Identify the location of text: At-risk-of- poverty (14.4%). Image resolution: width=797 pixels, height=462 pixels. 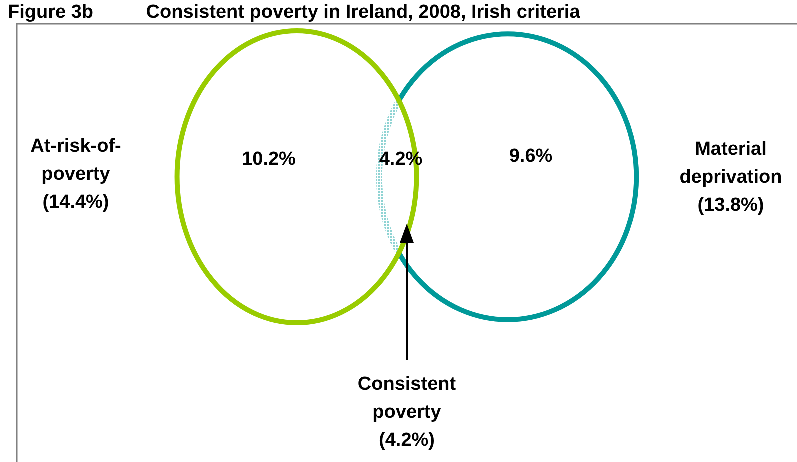
(76, 174).